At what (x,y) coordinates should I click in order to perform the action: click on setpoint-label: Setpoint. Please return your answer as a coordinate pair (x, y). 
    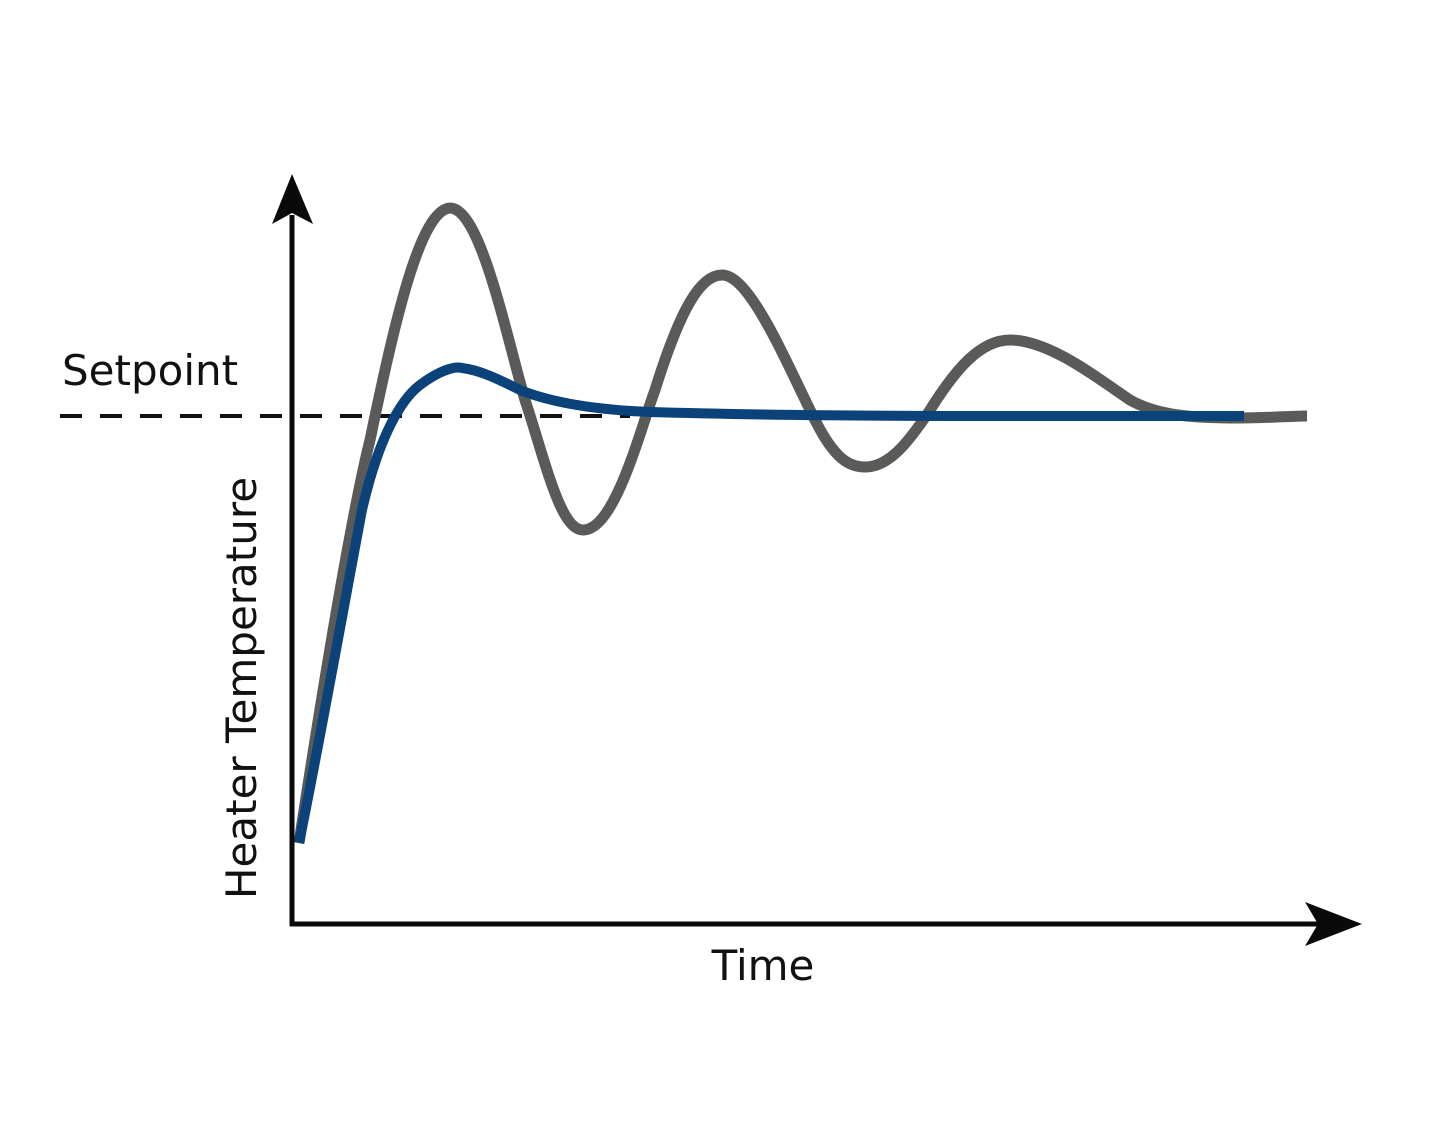
    Looking at the image, I should click on (150, 370).